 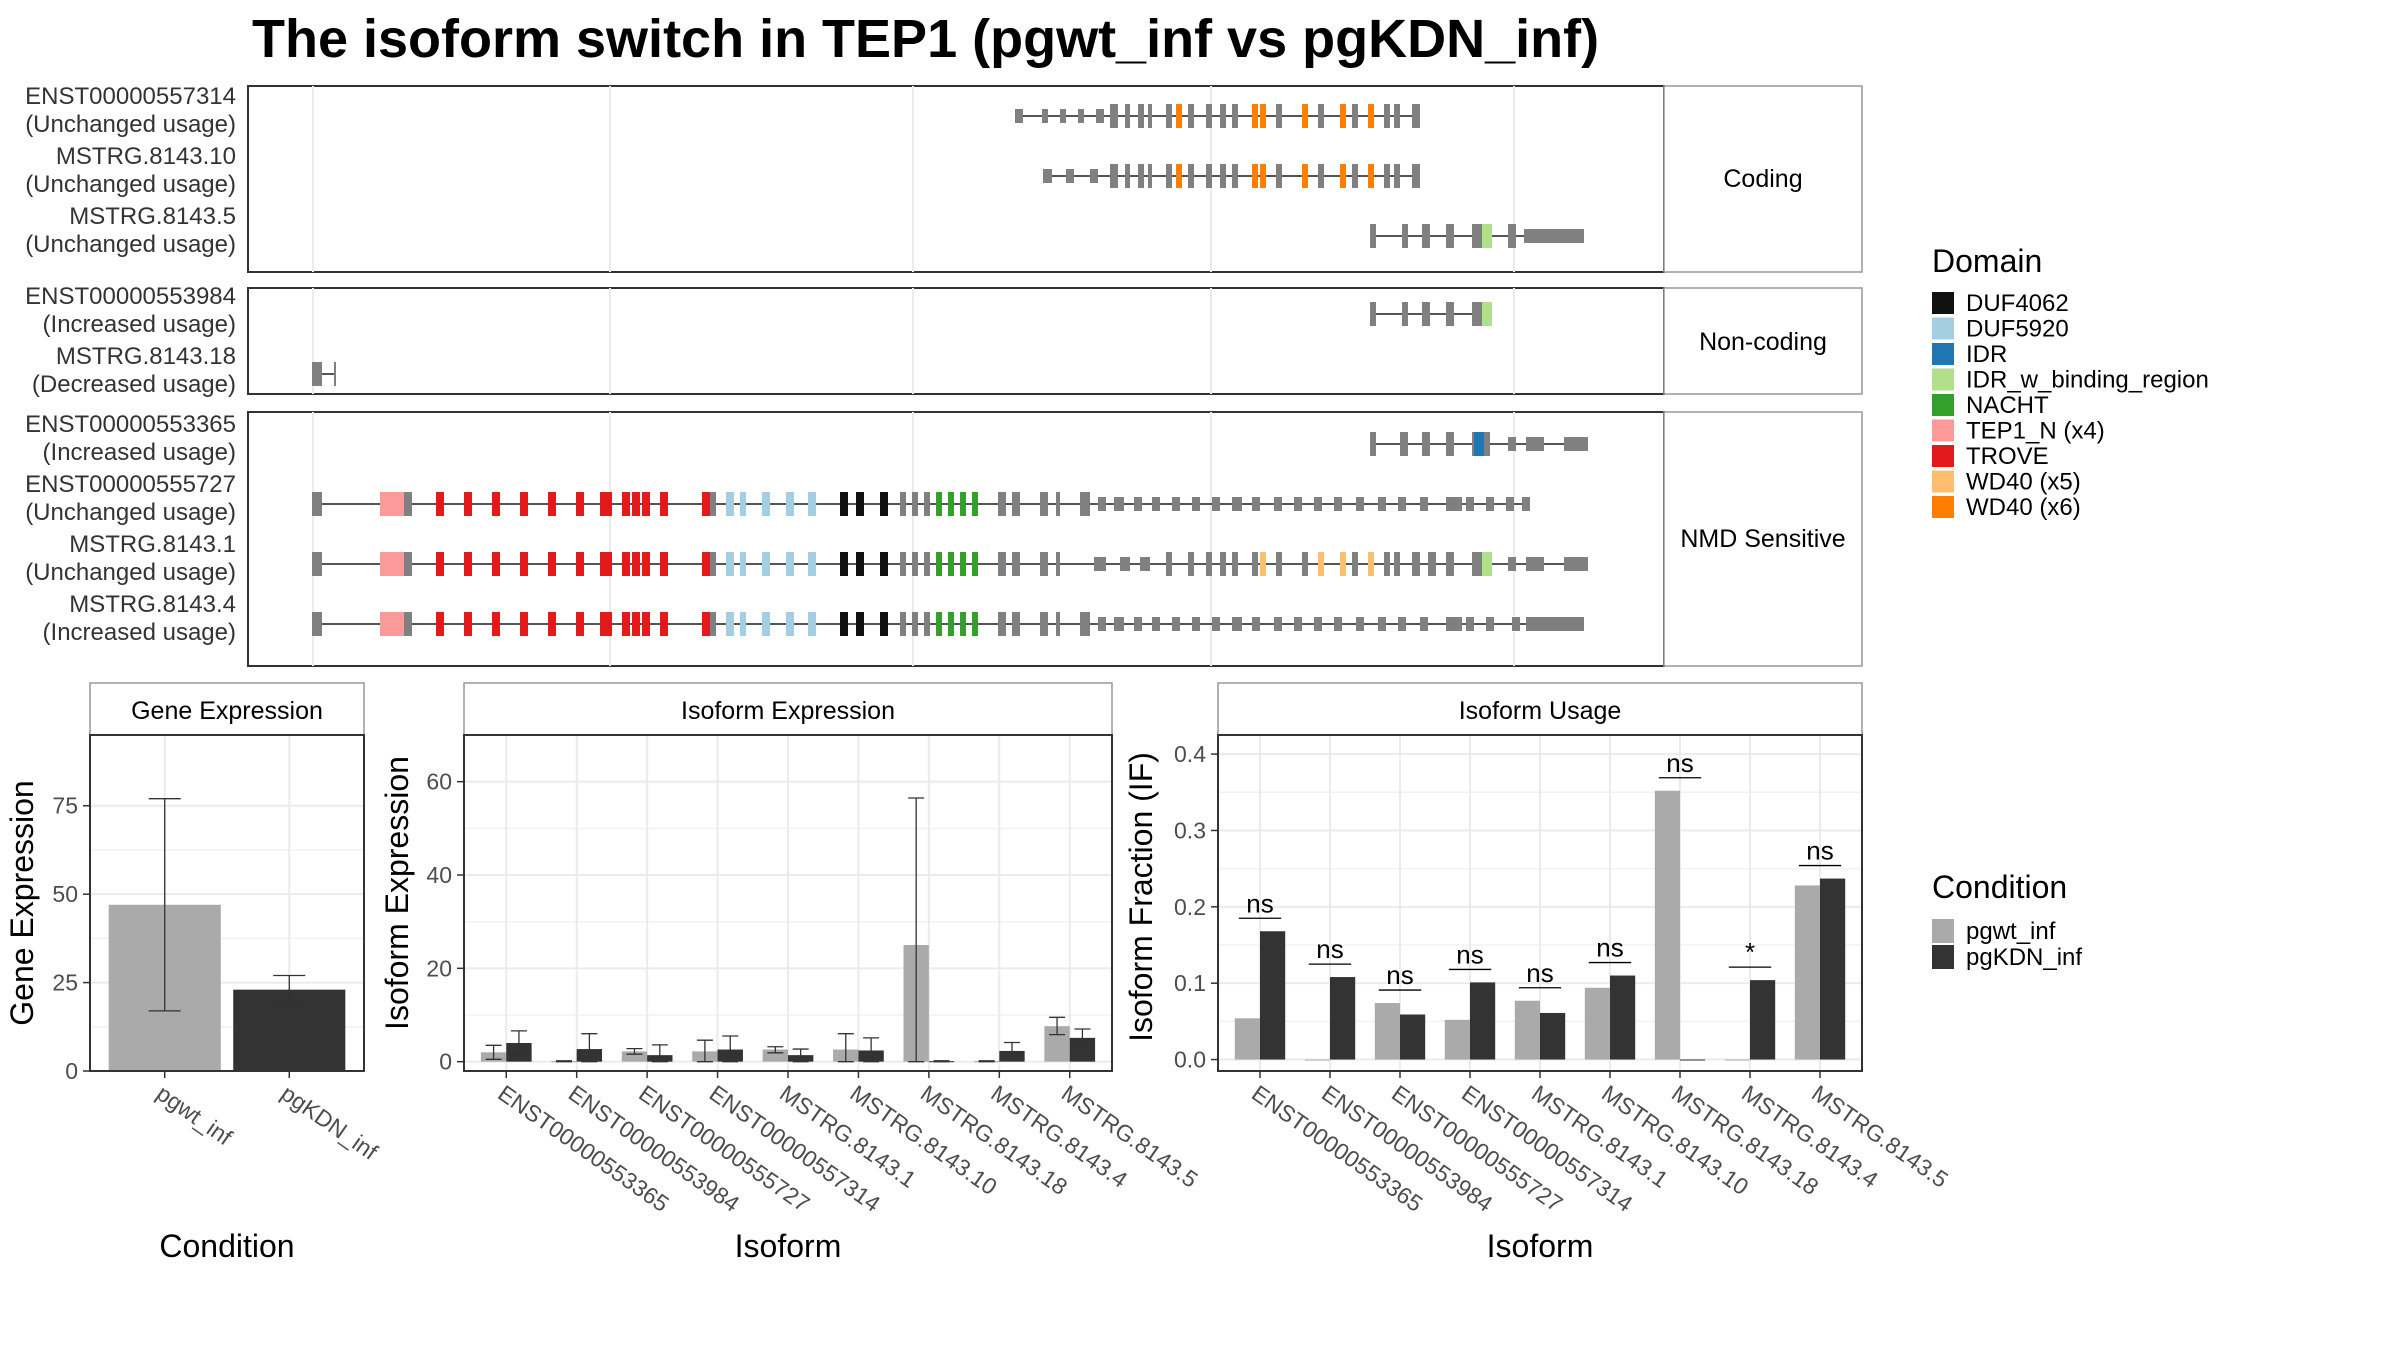 What do you see at coordinates (65, 983) in the screenshot?
I see `y-tick-label: 25` at bounding box center [65, 983].